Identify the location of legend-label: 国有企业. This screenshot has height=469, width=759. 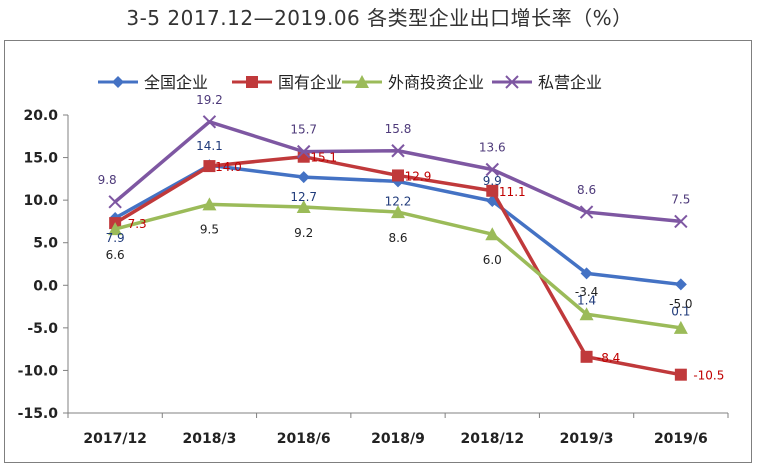
(310, 82).